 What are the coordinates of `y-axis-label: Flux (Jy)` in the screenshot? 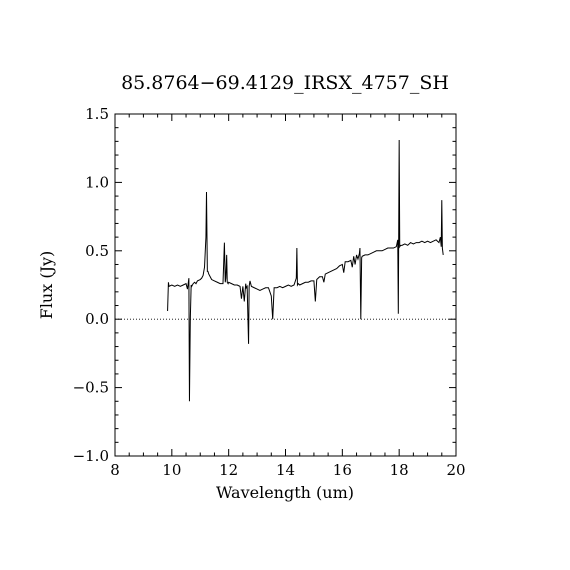 It's located at (46, 285).